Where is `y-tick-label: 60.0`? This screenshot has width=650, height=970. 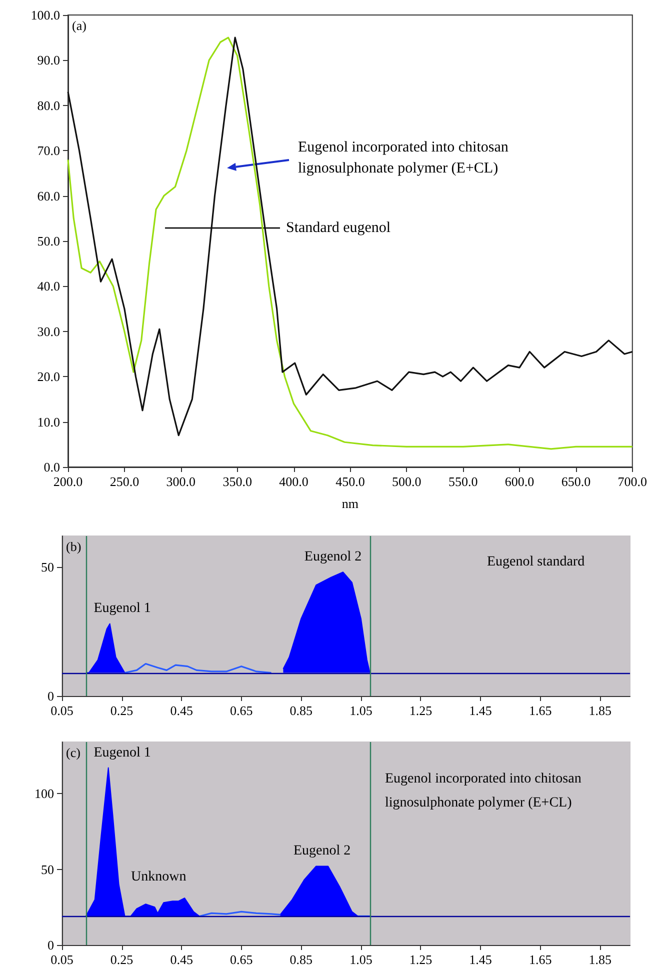
y-tick-label: 60.0 is located at coordinates (48, 196).